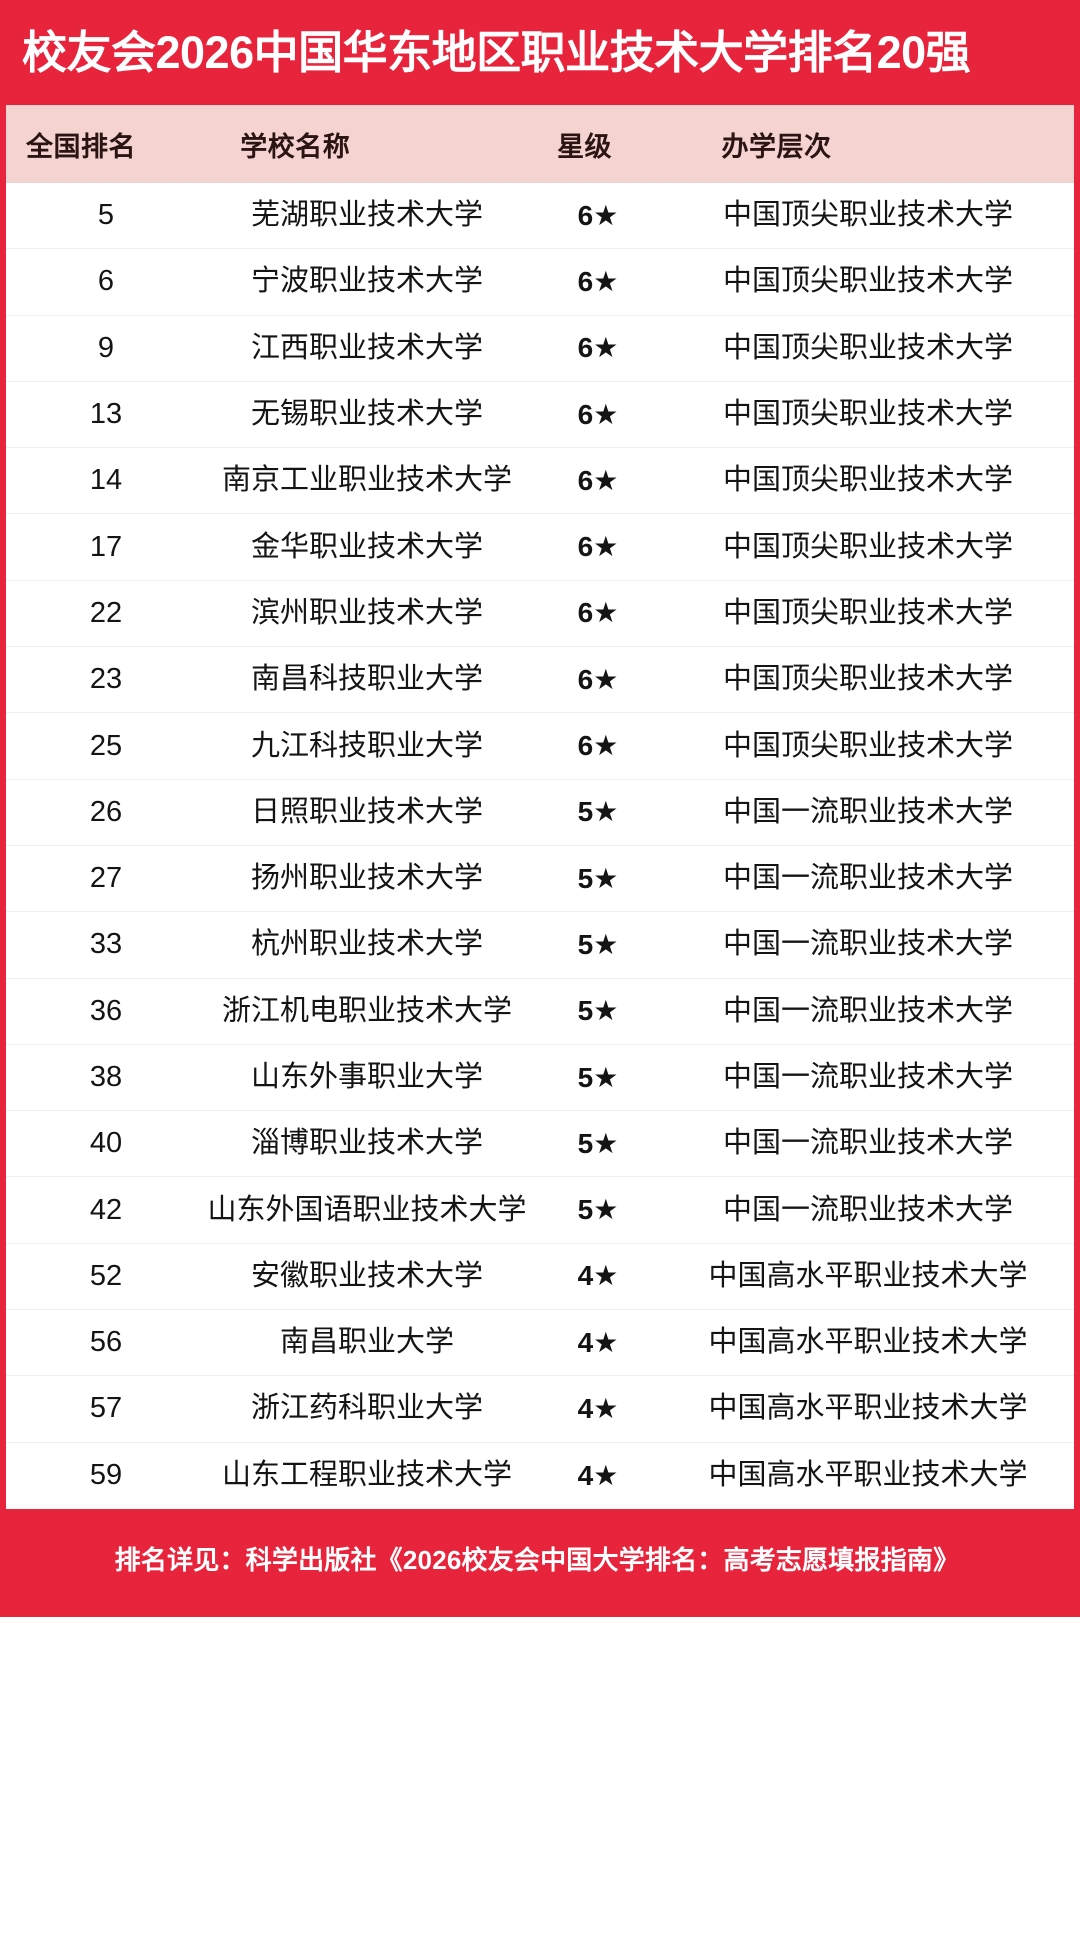 The height and width of the screenshot is (1952, 1080). Describe the element at coordinates (366, 944) in the screenshot. I see `cell-school-name: 杭州职业技术大学` at that location.